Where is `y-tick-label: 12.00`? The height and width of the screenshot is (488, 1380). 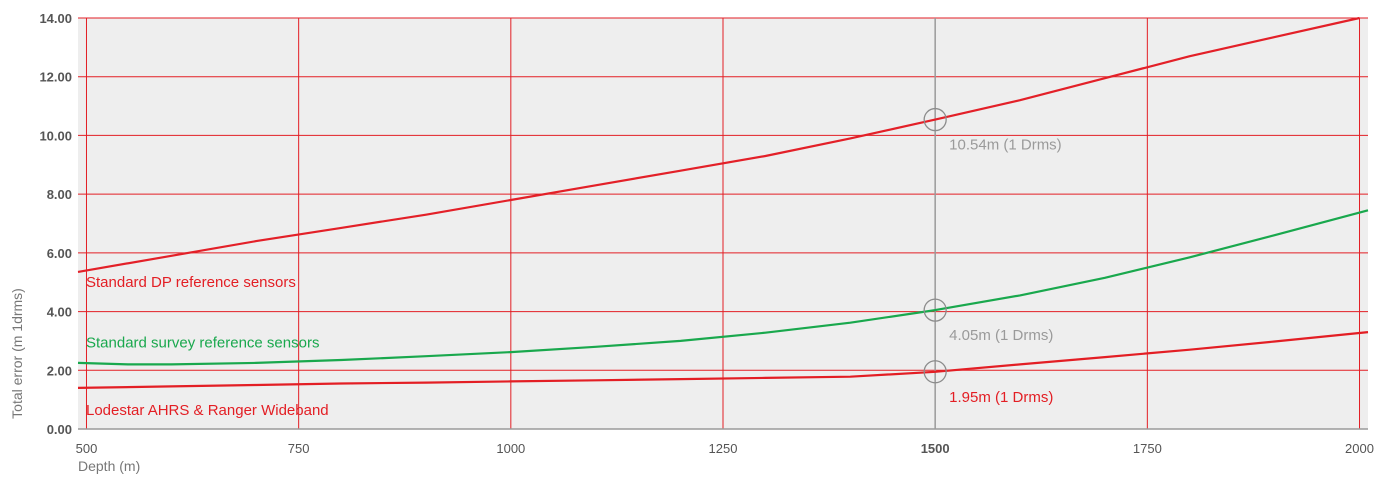 y-tick-label: 12.00 is located at coordinates (55, 77).